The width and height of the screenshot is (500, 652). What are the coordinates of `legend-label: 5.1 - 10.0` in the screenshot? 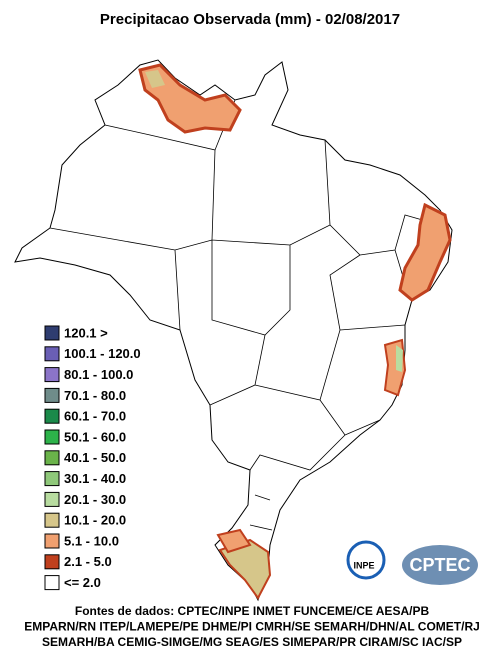 It's located at (91, 540).